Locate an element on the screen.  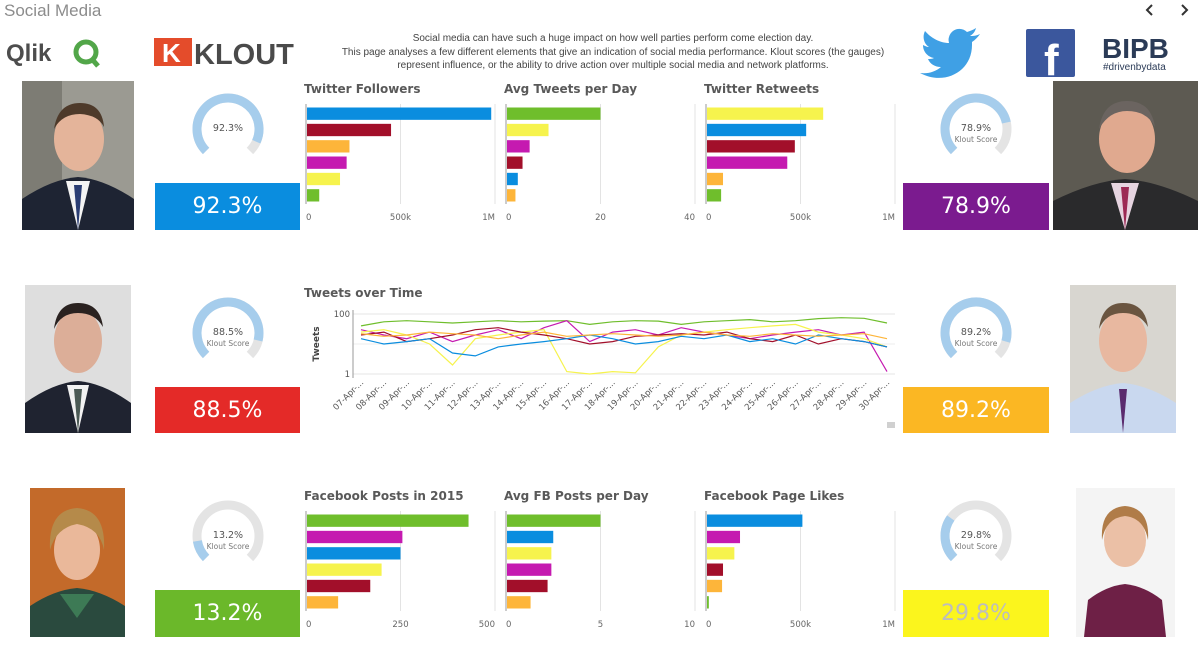
avg-fb-posts-chart: Avg FB Posts per Day 0 5 10 is located at coordinates (602, 562).